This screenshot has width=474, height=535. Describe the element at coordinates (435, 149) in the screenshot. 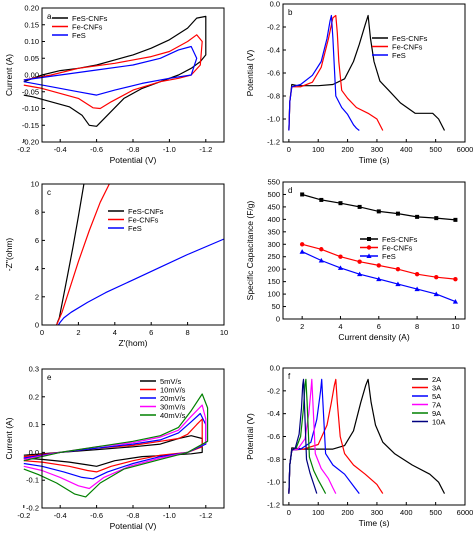

I see `x-tick-label-b-5: 500` at that location.